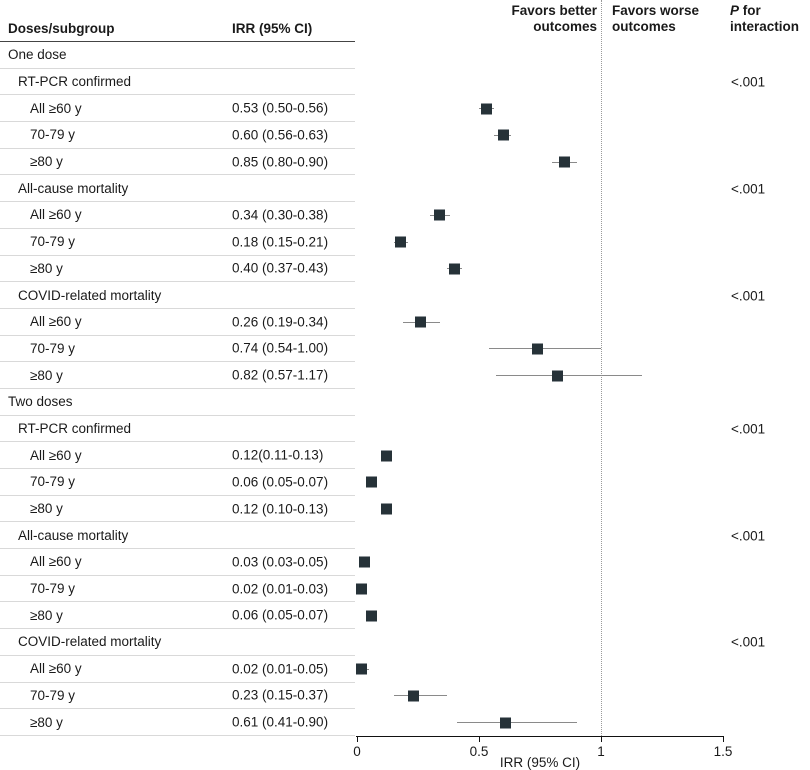 The height and width of the screenshot is (770, 810). I want to click on forest-row: 70-79 y 0.60 (0.56-0.63), so click(405, 135).